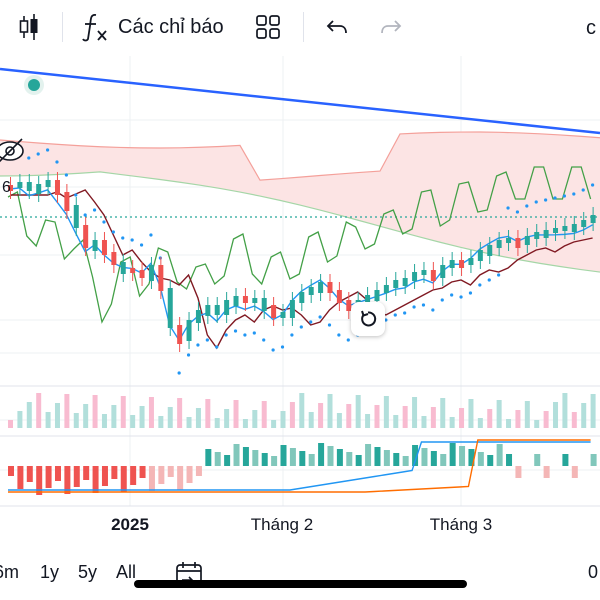 This screenshot has width=600, height=600. What do you see at coordinates (88, 572) in the screenshot?
I see `range-5y: 5y` at bounding box center [88, 572].